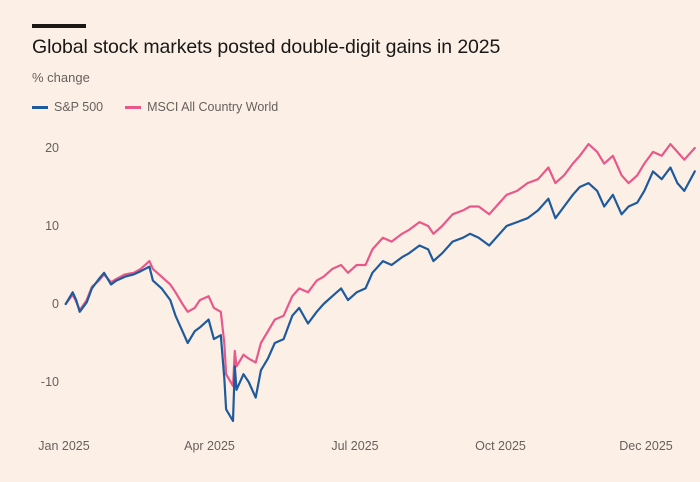  I want to click on legend-item-msci: MSCI All Country World, so click(201, 107).